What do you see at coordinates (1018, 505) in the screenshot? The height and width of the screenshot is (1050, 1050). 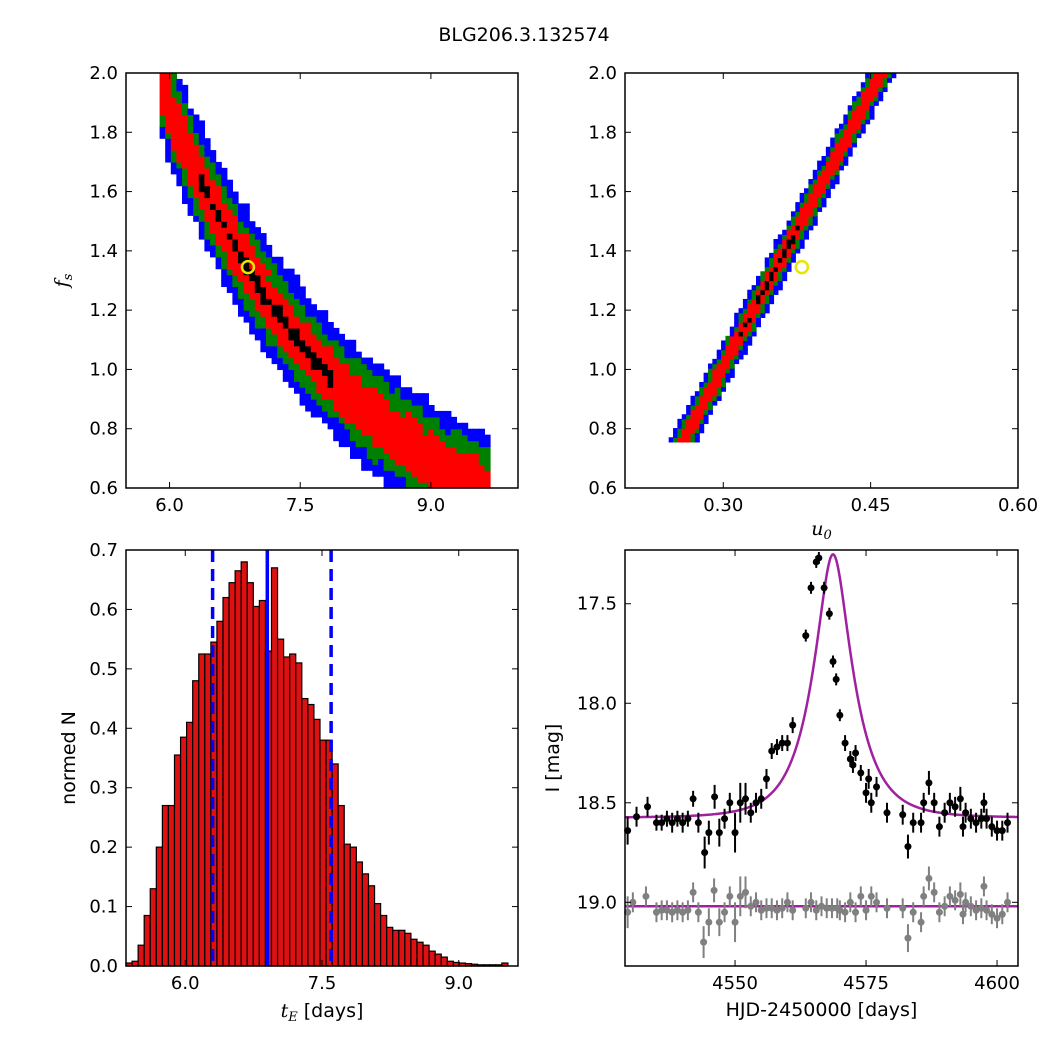 I see `tr-xtick-label: 0.60` at bounding box center [1018, 505].